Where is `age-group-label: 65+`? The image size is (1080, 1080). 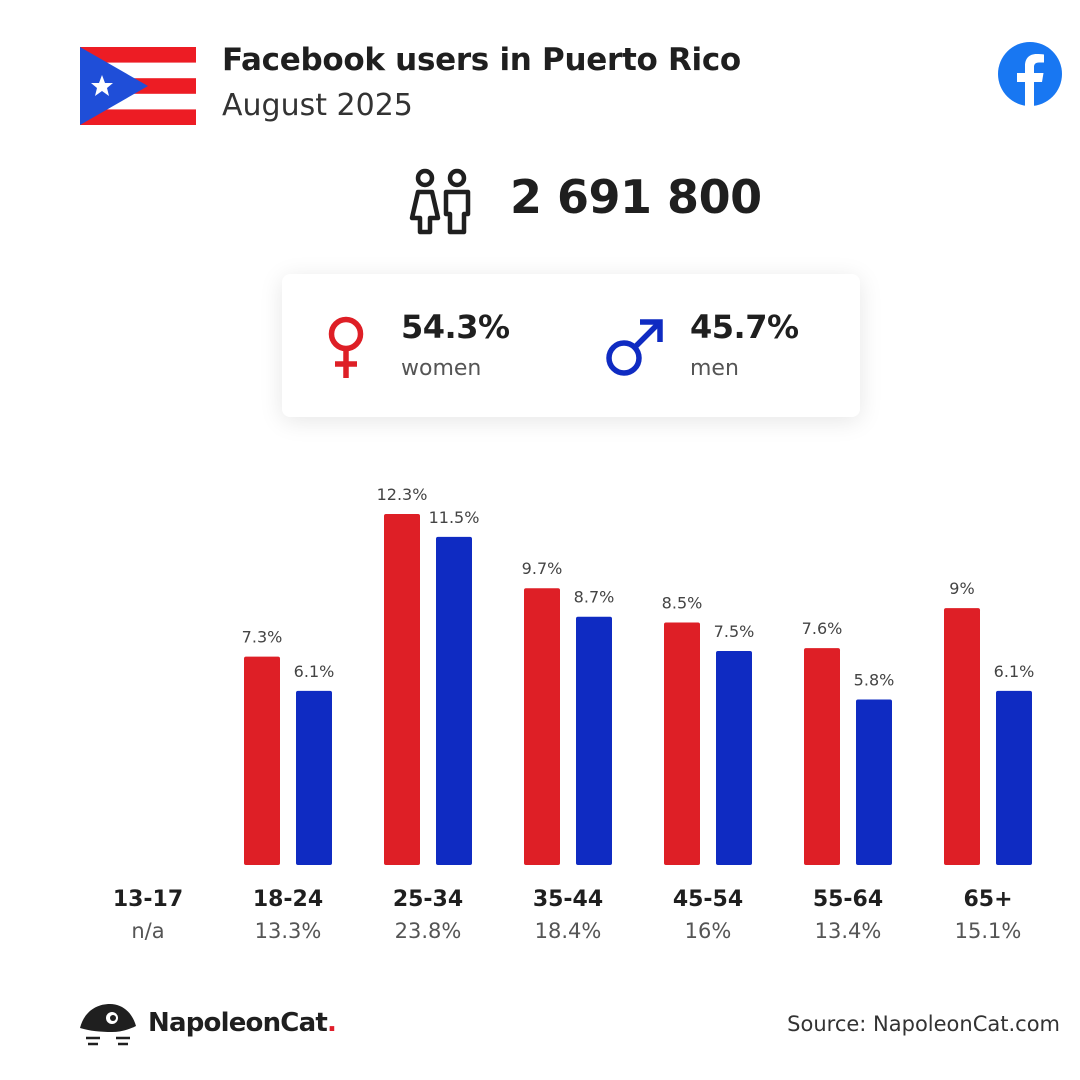
age-group-label: 65+ is located at coordinates (987, 899).